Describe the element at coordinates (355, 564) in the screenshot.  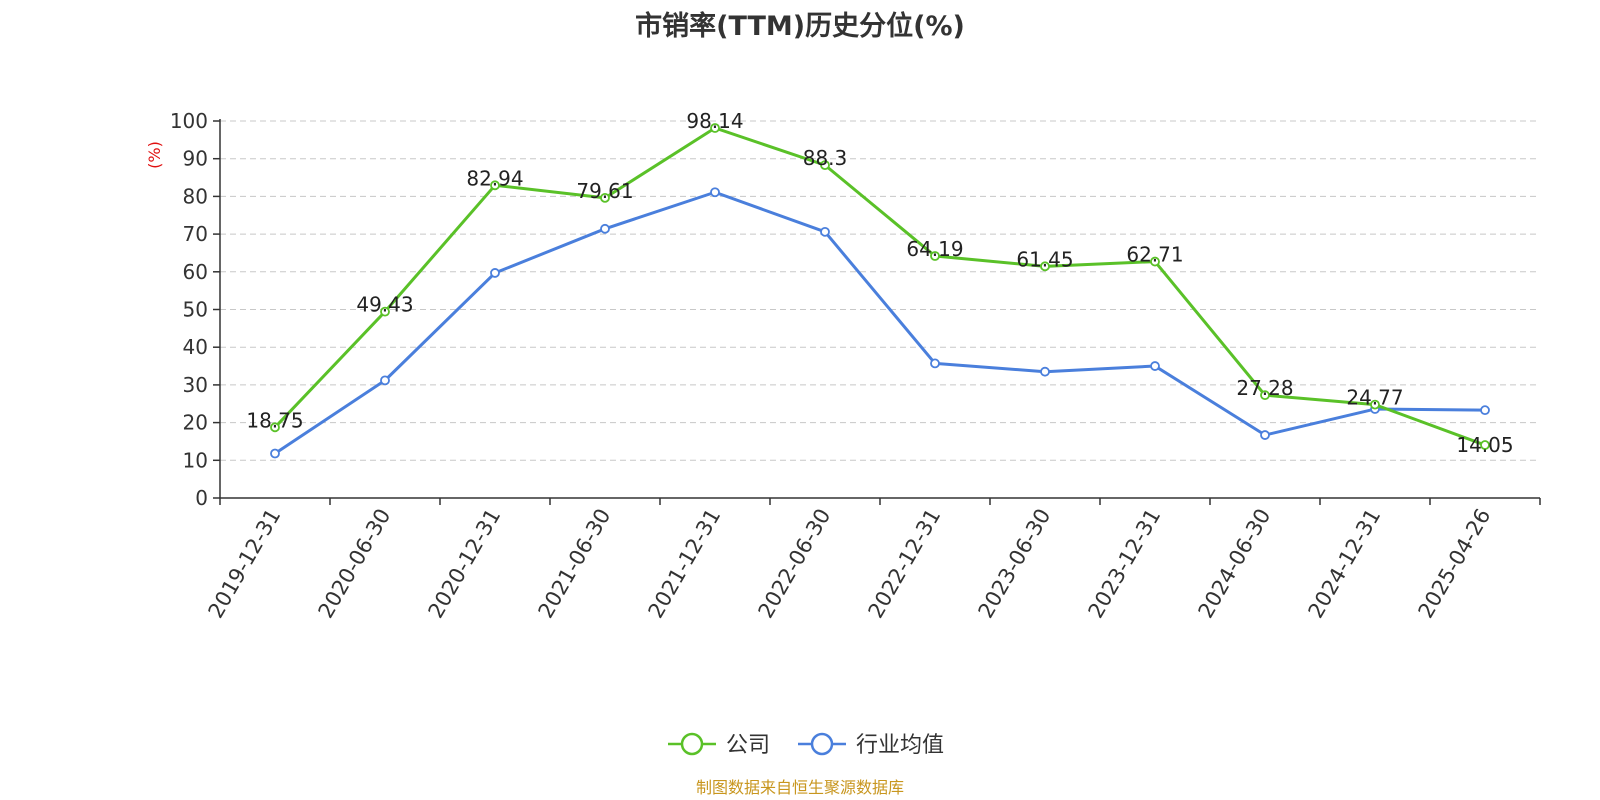
I see `x-tick-label: 2020-06-30` at that location.